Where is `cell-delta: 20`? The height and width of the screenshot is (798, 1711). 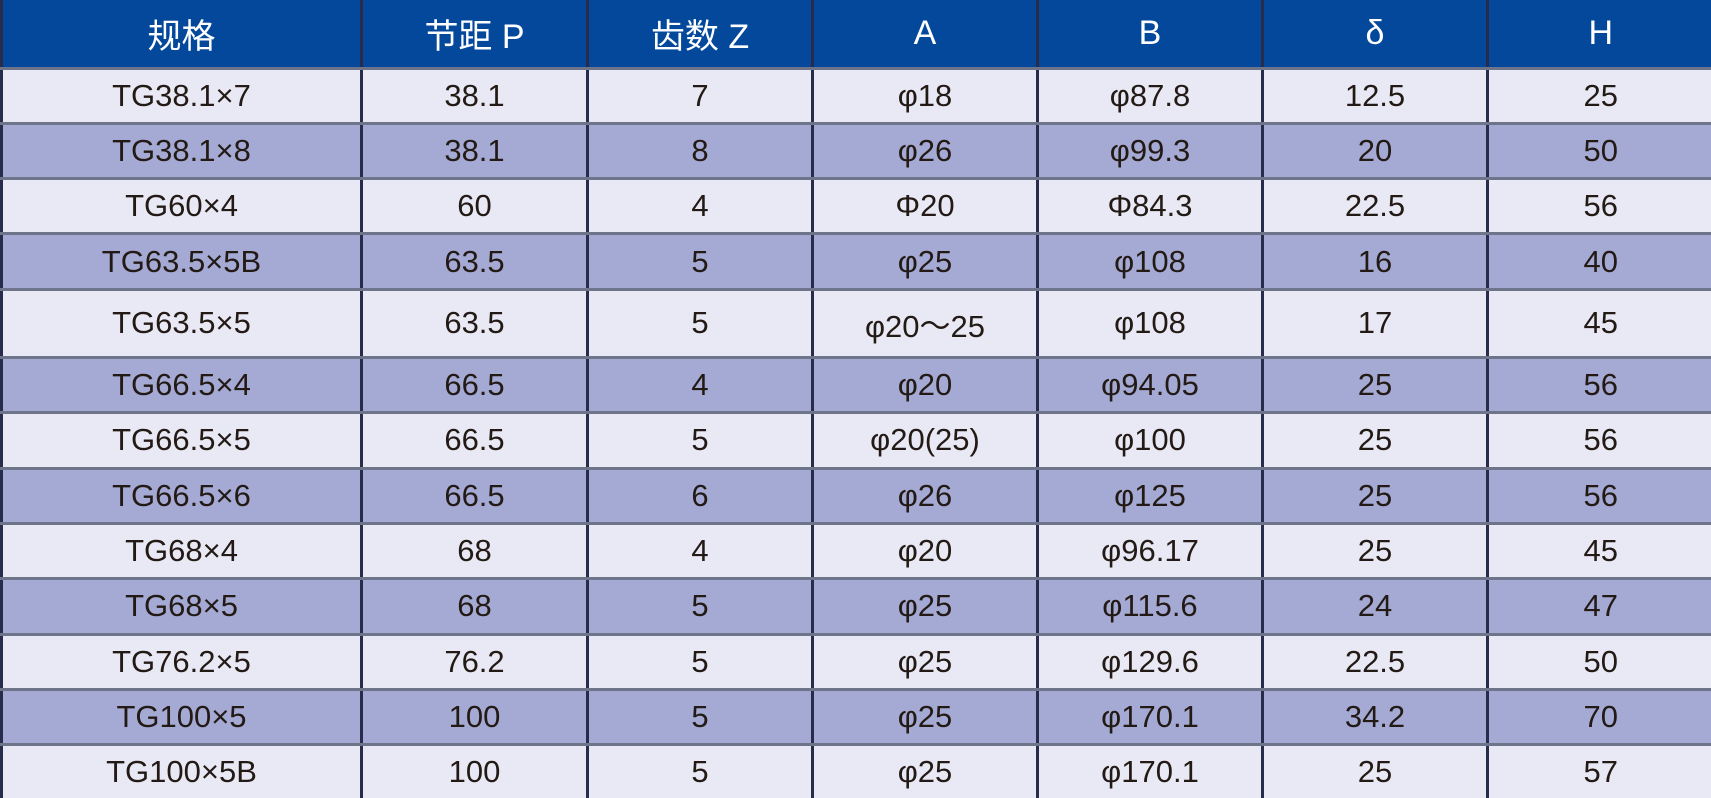 cell-delta: 20 is located at coordinates (1375, 152).